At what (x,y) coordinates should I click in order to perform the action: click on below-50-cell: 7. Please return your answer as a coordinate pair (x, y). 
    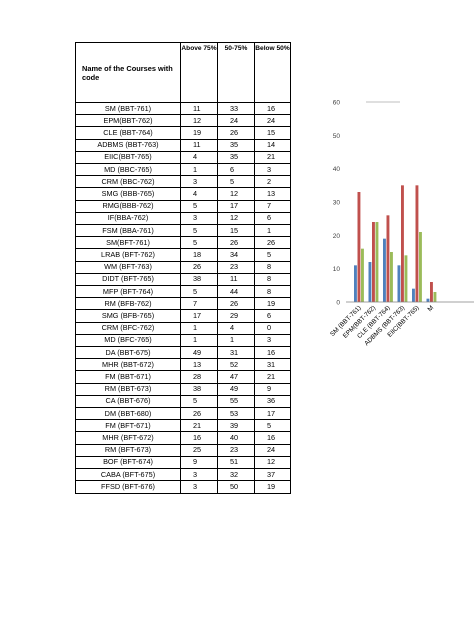
    Looking at the image, I should click on (272, 206).